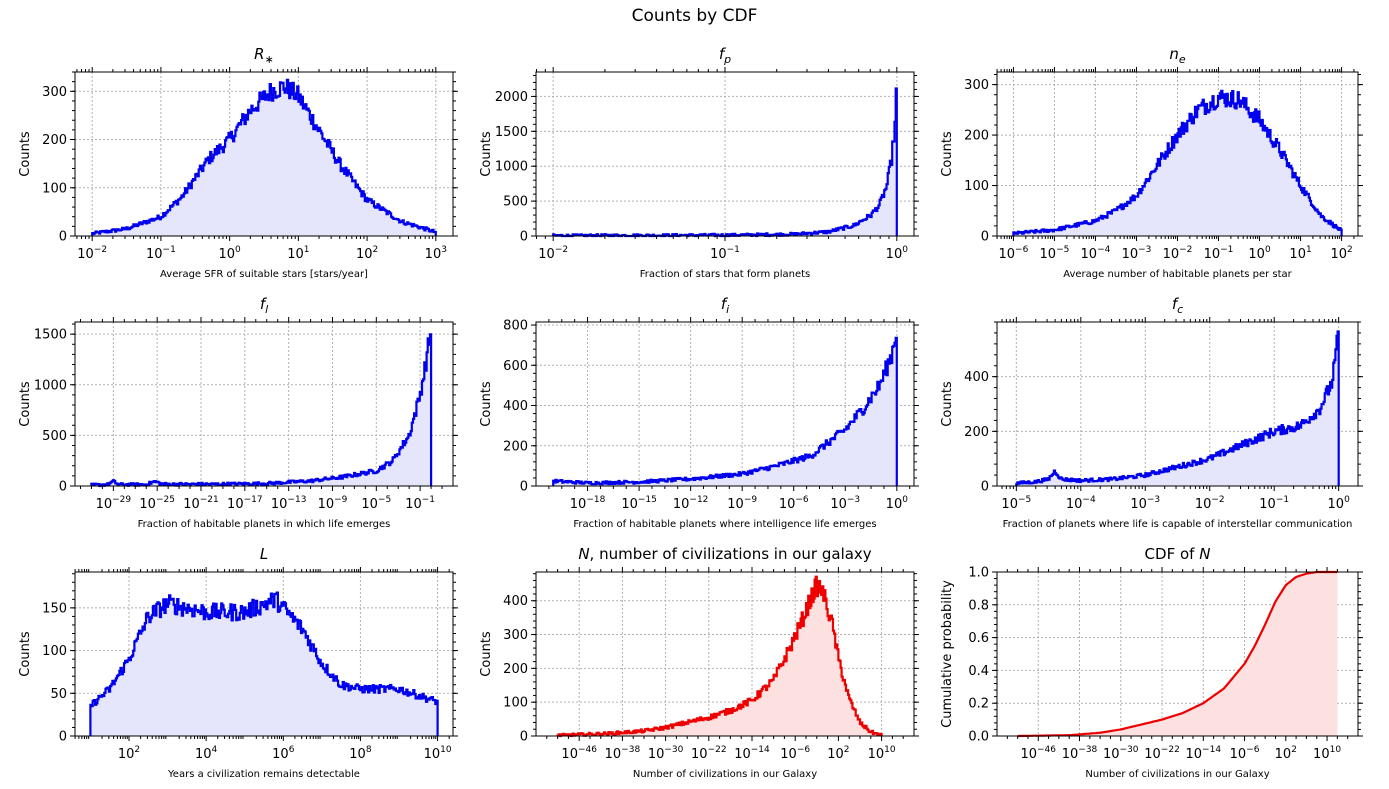 The image size is (1389, 789). I want to click on x-tick-label: 10⁻¹⁷, so click(245, 503).